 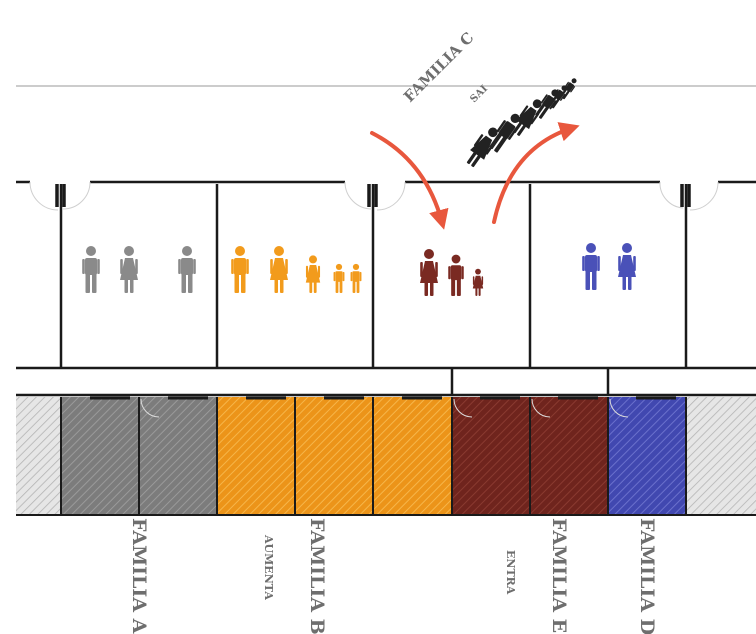 What do you see at coordinates (510, 572) in the screenshot?
I see `label-entra: ENTRA` at bounding box center [510, 572].